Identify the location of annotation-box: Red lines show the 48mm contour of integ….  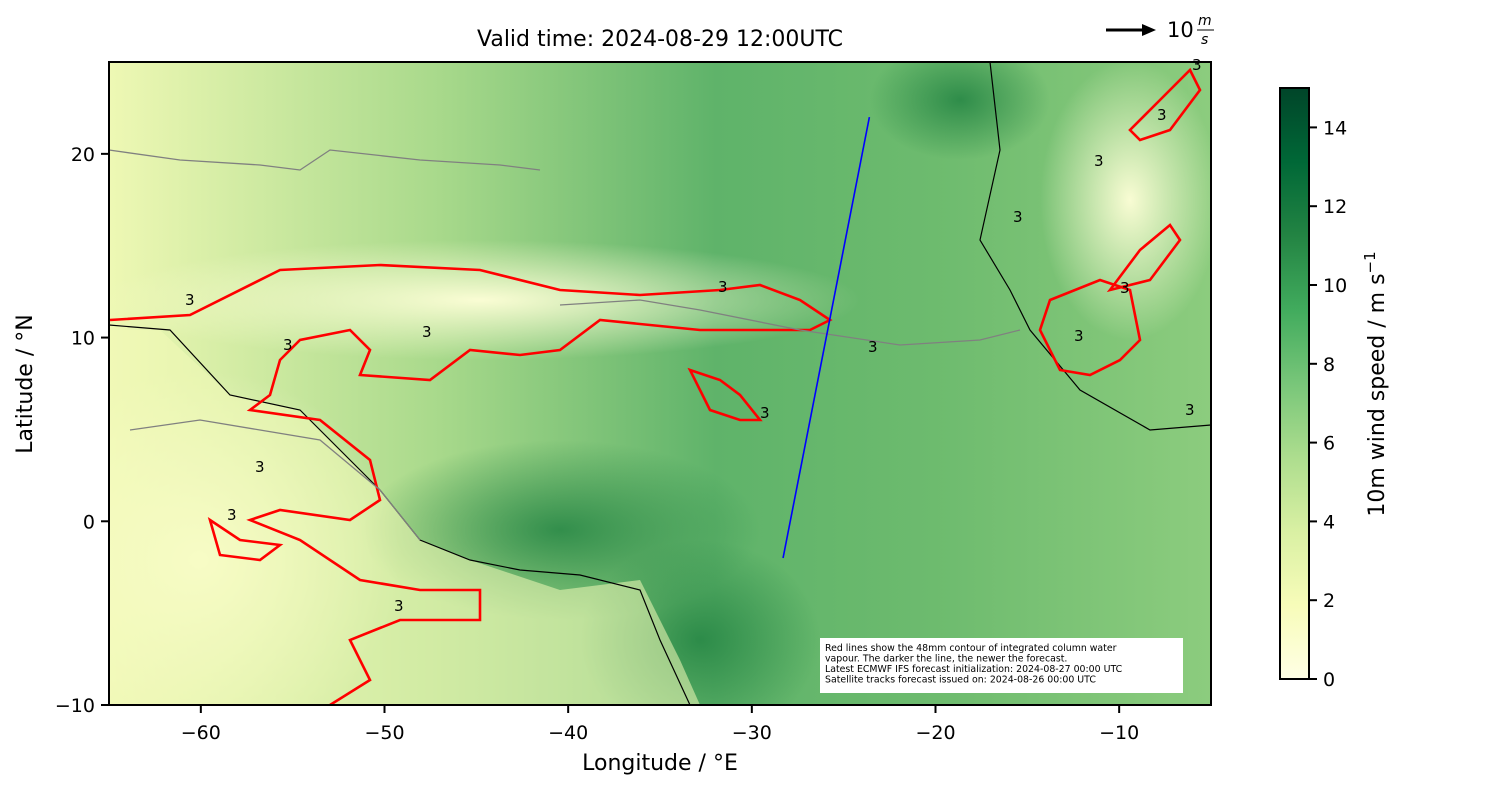
(1001, 665).